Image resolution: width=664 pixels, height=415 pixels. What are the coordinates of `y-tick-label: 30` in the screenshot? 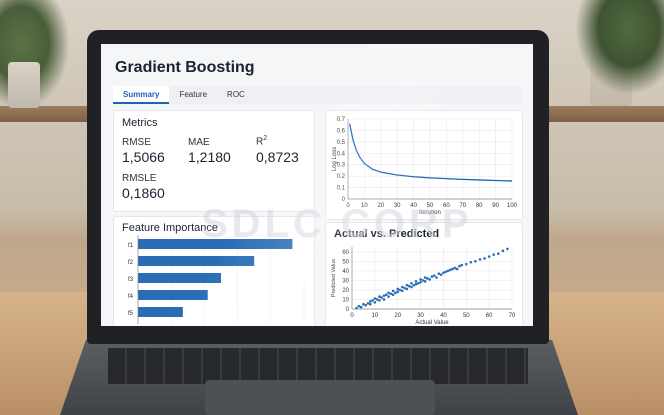 It's located at (345, 281).